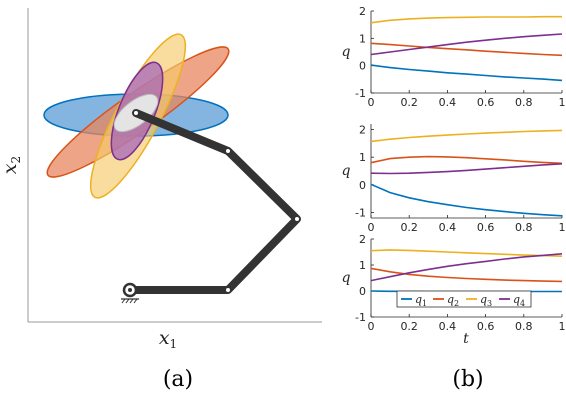 The image size is (566, 394). Describe the element at coordinates (519, 300) in the screenshot. I see `legend-label-q4: q4` at that location.